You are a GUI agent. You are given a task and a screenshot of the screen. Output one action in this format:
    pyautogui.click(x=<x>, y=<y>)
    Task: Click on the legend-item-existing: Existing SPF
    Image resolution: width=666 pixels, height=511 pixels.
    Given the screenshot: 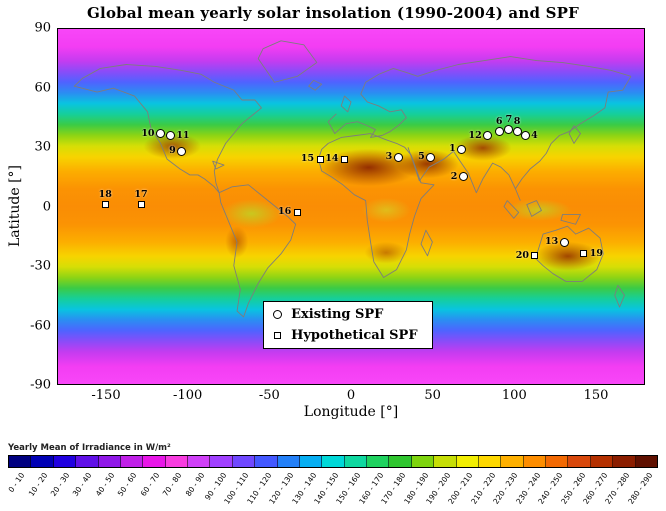 What is the action you would take?
    pyautogui.click(x=345, y=314)
    